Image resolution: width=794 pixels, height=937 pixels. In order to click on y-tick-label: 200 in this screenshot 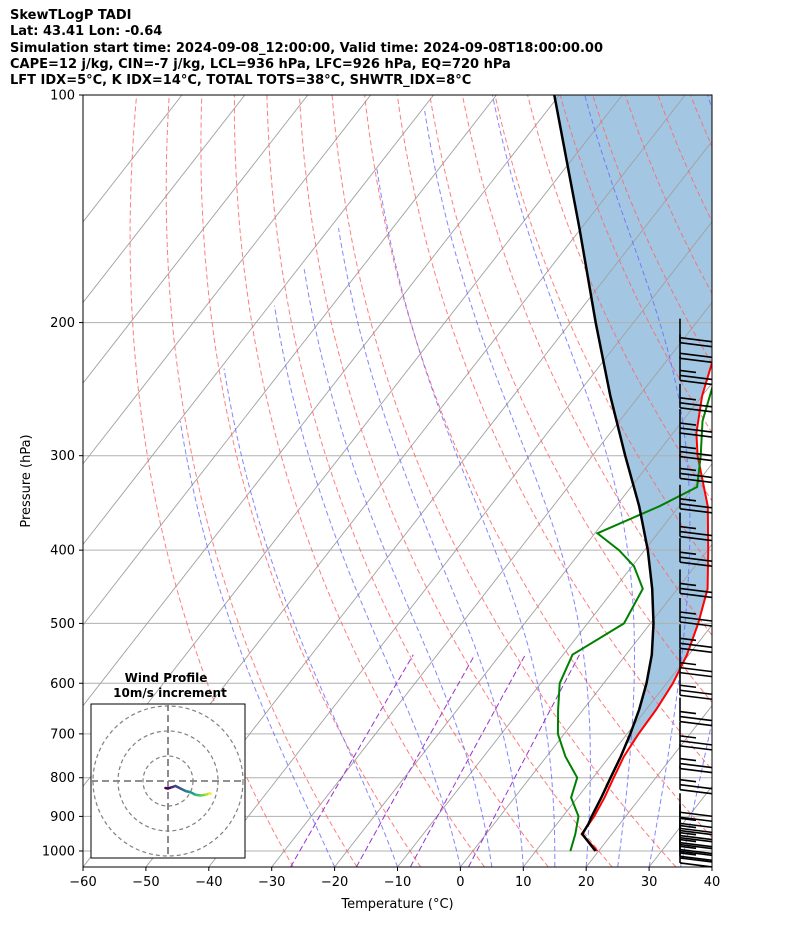, I will do `click(62, 323)`.